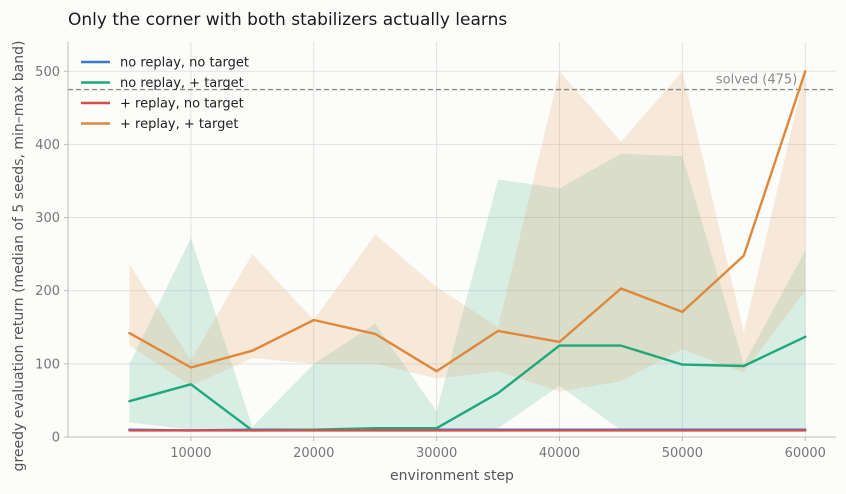 This screenshot has width=846, height=494. I want to click on x-tick-label: 10000, so click(190, 453).